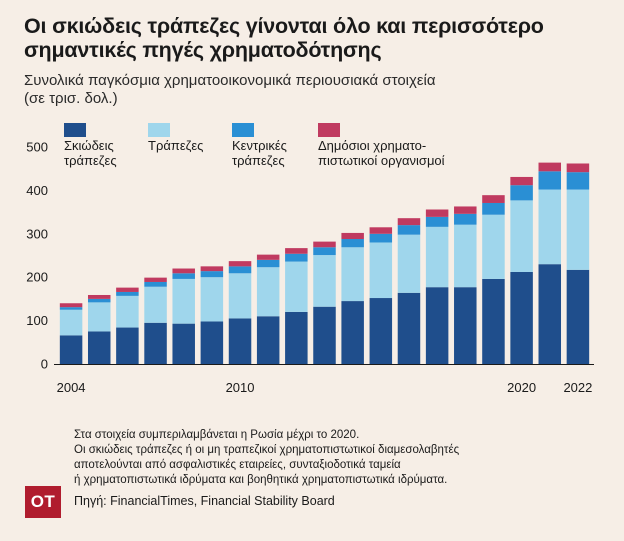 This screenshot has width=624, height=541. Describe the element at coordinates (259, 145) in the screenshot. I see `legend-label-2-0: Κεντρικές` at that location.